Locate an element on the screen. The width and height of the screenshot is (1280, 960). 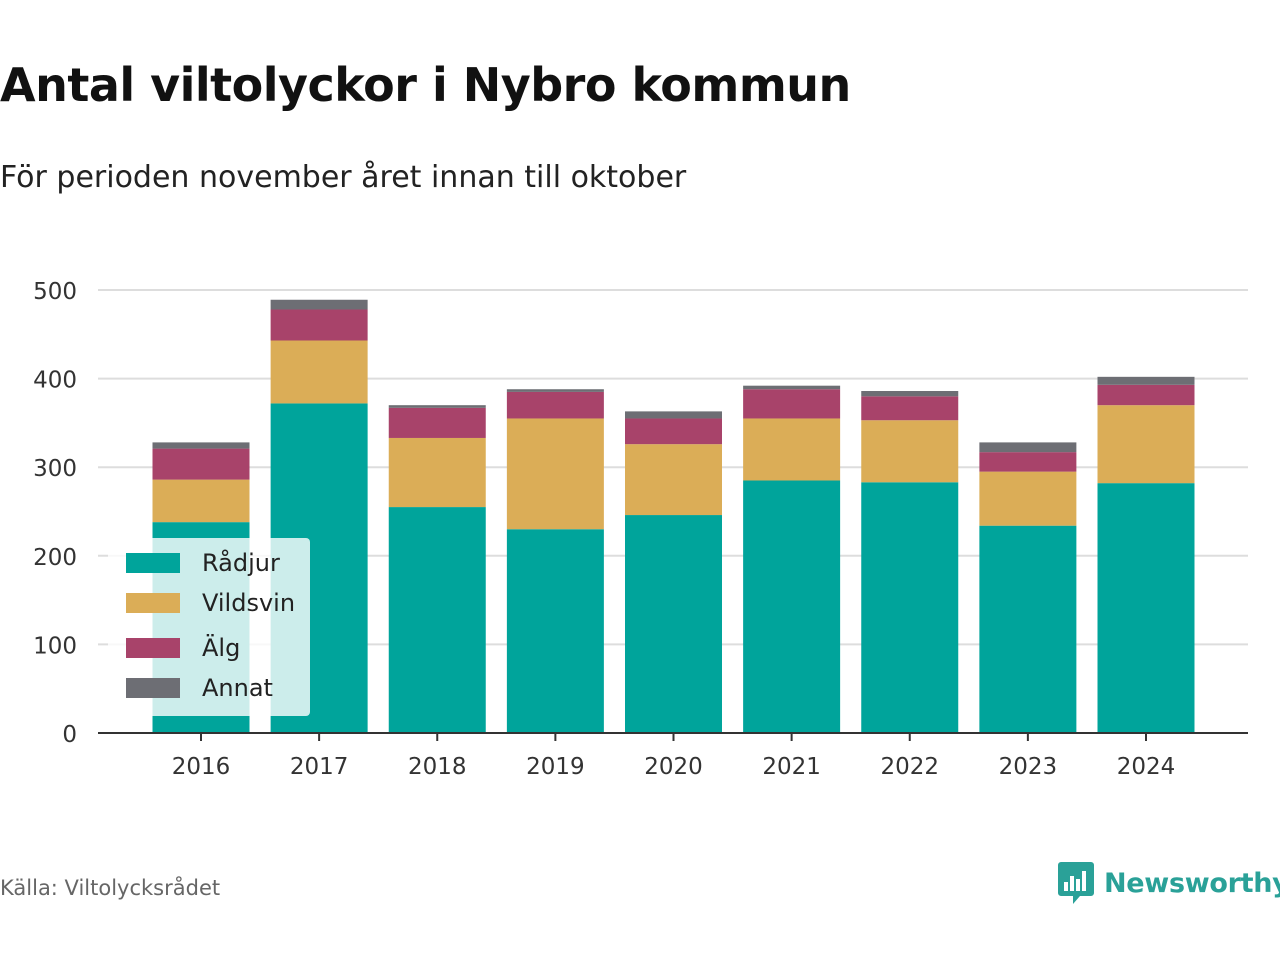
bar-vildsvin-2020 is located at coordinates (673, 480).